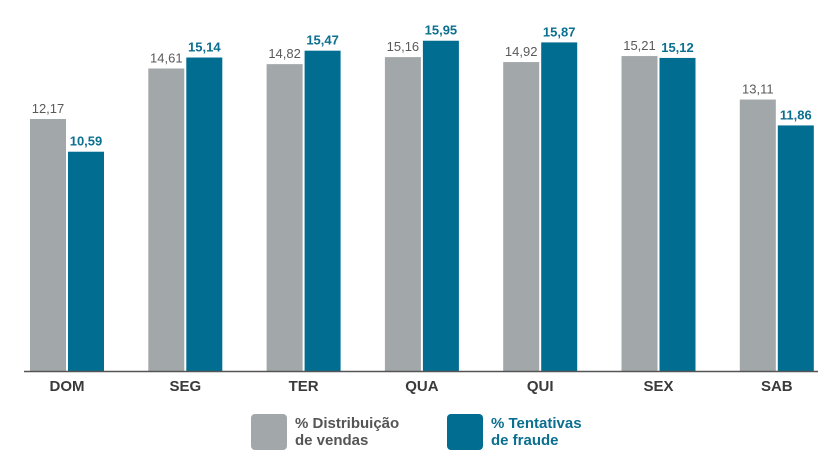 Image resolution: width=838 pixels, height=460 pixels. Describe the element at coordinates (757, 235) in the screenshot. I see `bar-sales-sab` at that location.